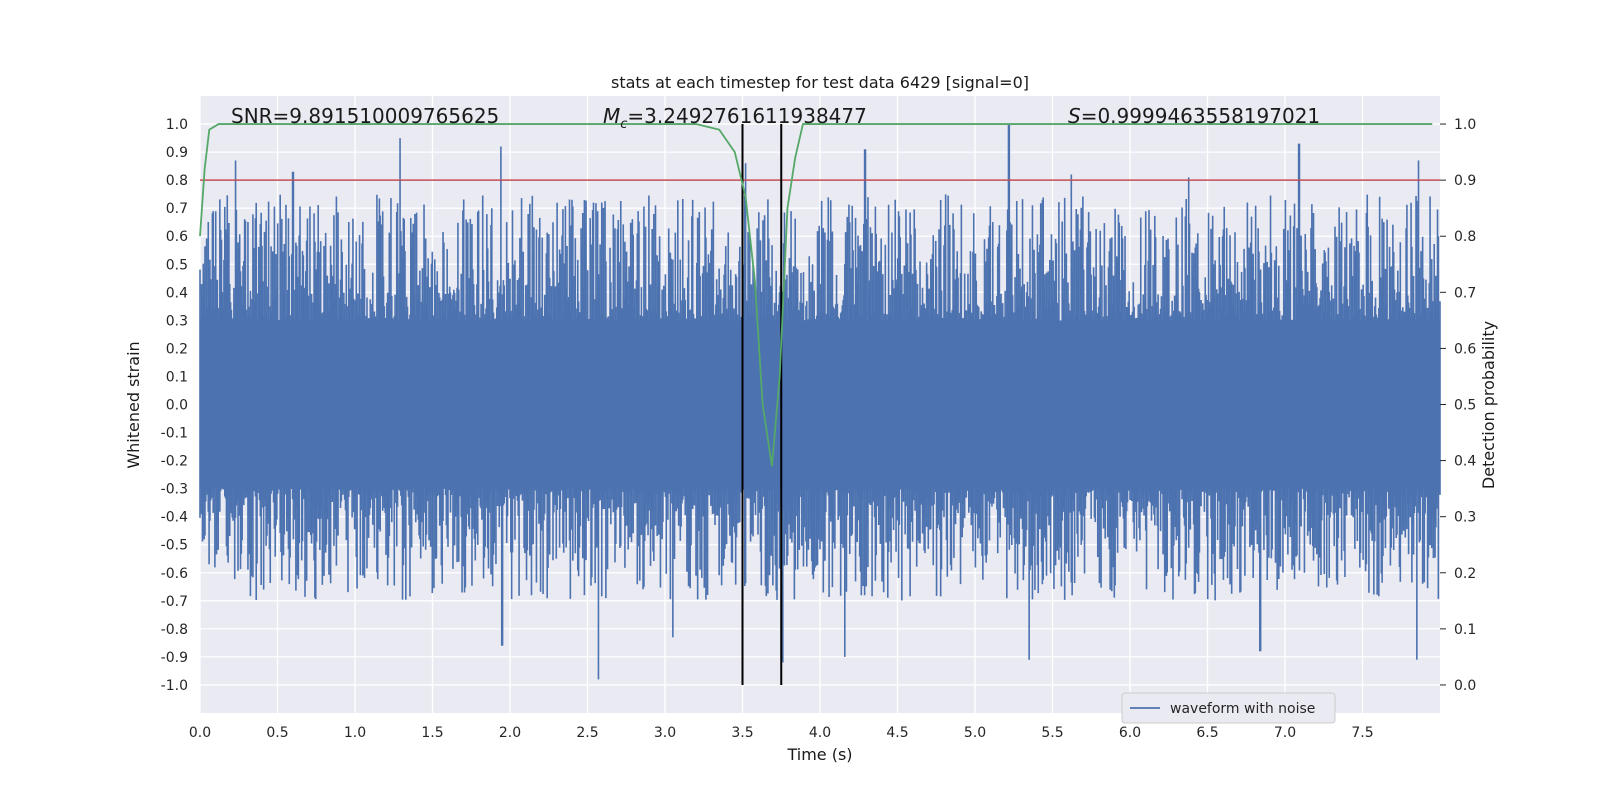 The width and height of the screenshot is (1600, 800). What do you see at coordinates (174, 518) in the screenshot?
I see `y-tick-label-left: -0.4` at bounding box center [174, 518].